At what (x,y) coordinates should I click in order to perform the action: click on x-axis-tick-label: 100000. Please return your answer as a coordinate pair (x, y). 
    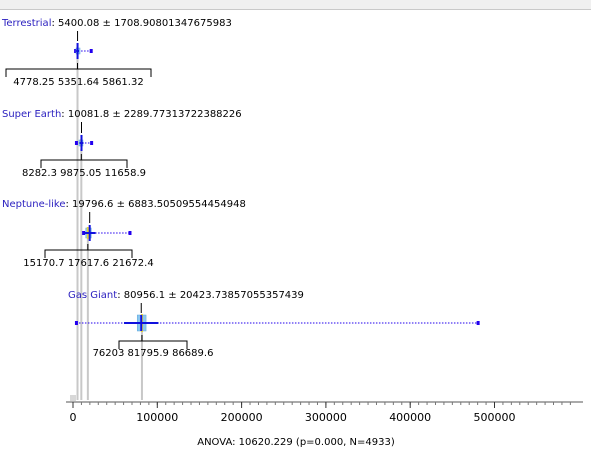
    Looking at the image, I should click on (157, 417).